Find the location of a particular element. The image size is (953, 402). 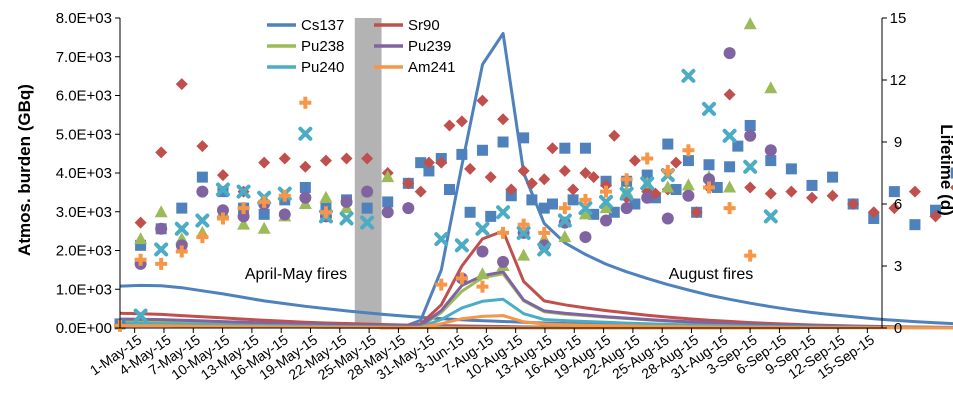

legend-label-pu240: Pu240 is located at coordinates (322, 67).